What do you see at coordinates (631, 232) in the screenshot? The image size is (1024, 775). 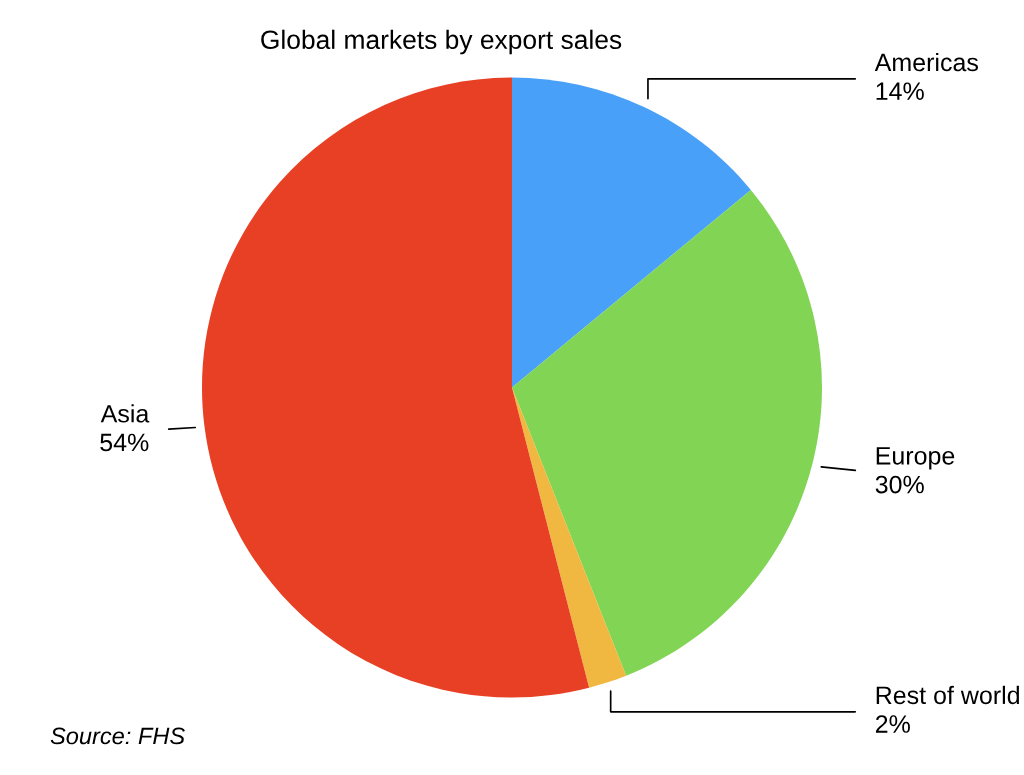 I see `pie-slice` at bounding box center [631, 232].